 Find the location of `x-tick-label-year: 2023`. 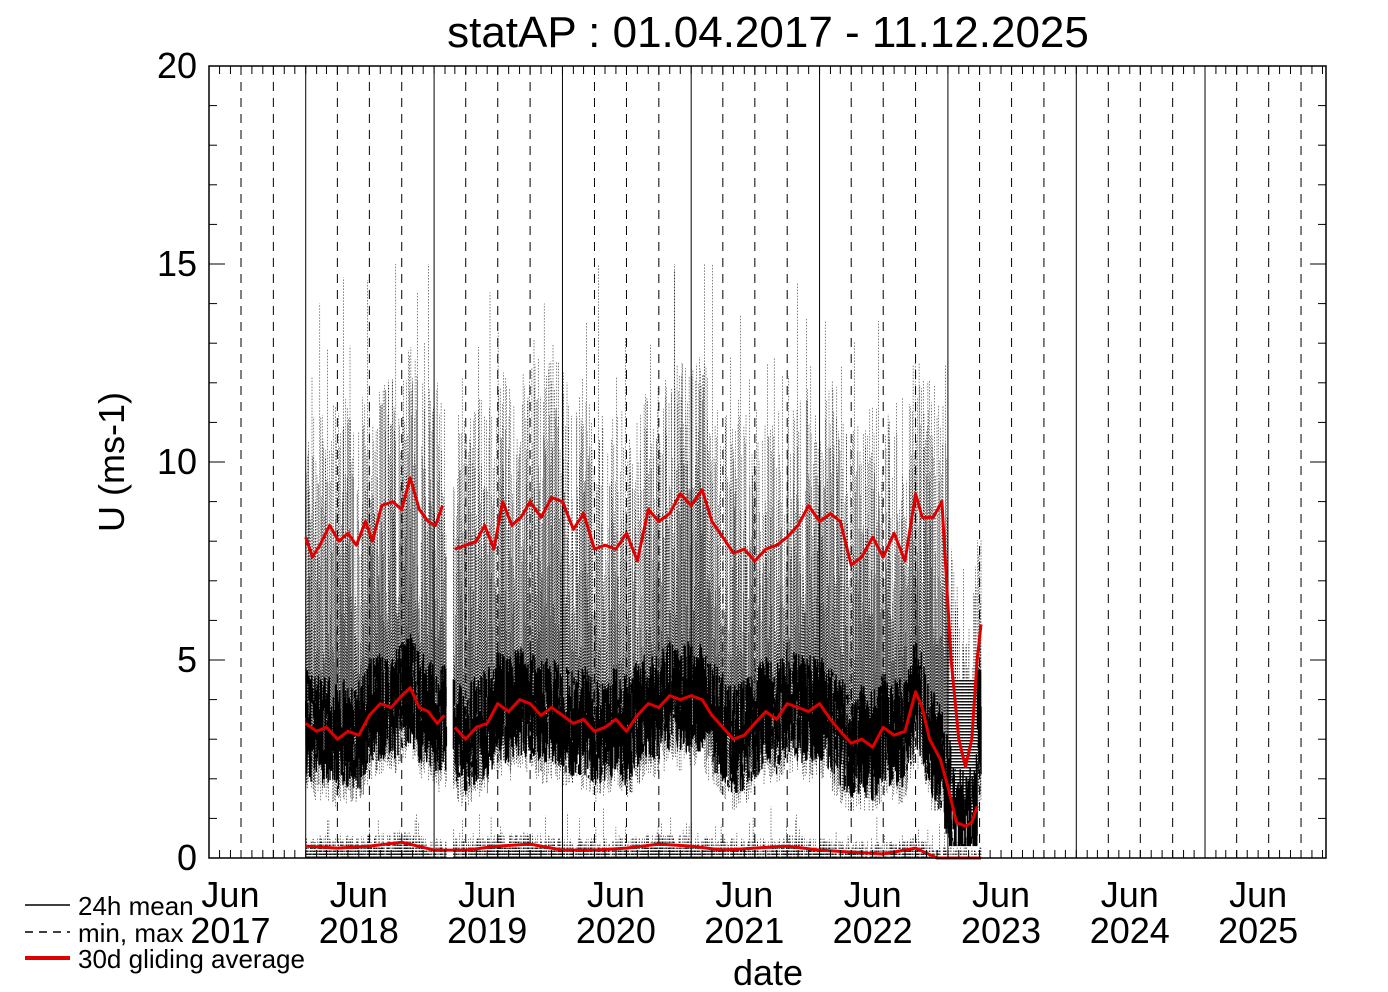

x-tick-label-year: 2023 is located at coordinates (1001, 930).